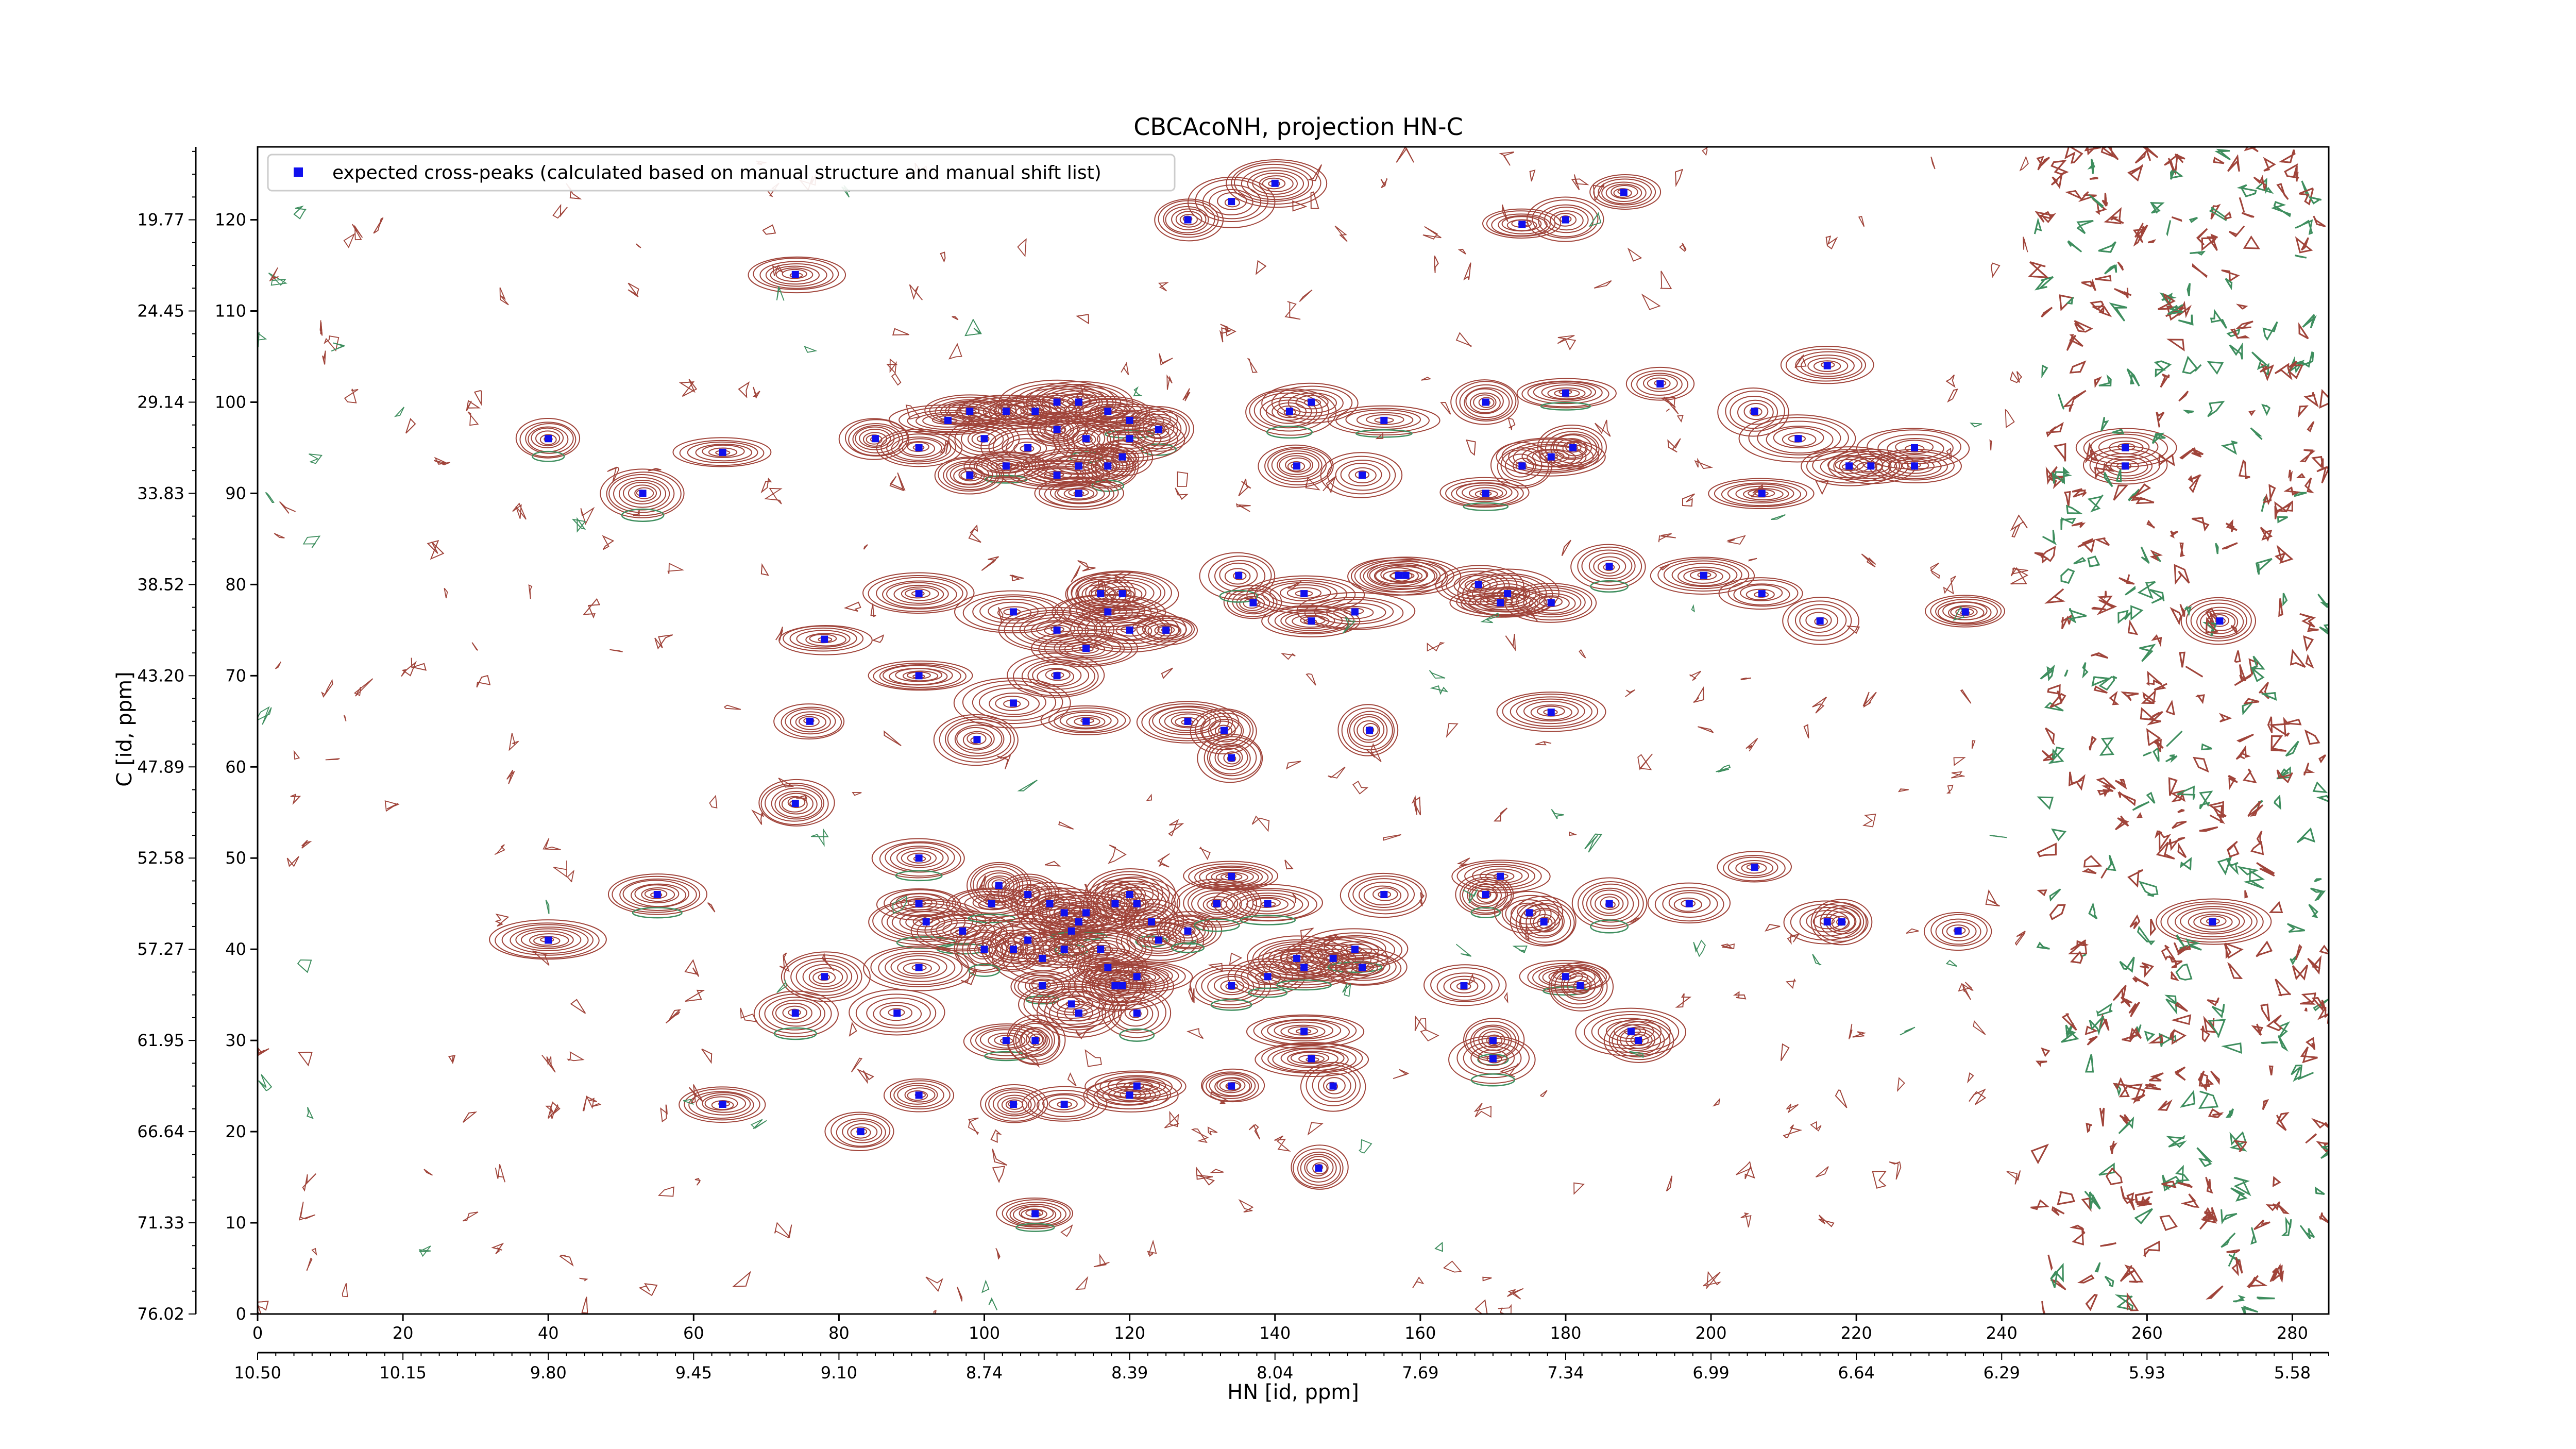 The width and height of the screenshot is (2576, 1449). I want to click on negative-contour, so click(992, 918).